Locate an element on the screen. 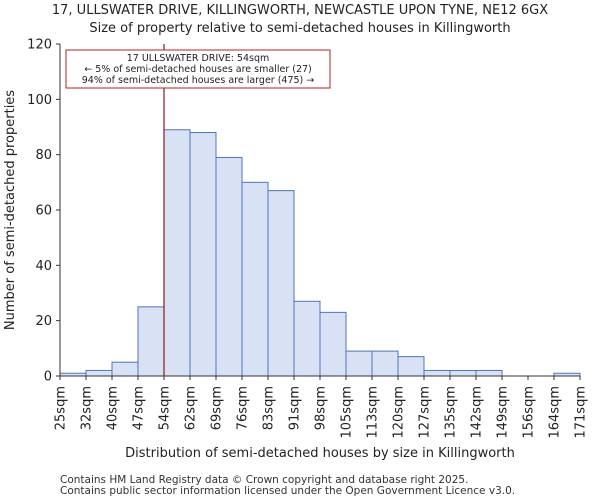 The image size is (600, 500). y-tick-label: 120 is located at coordinates (39, 45).